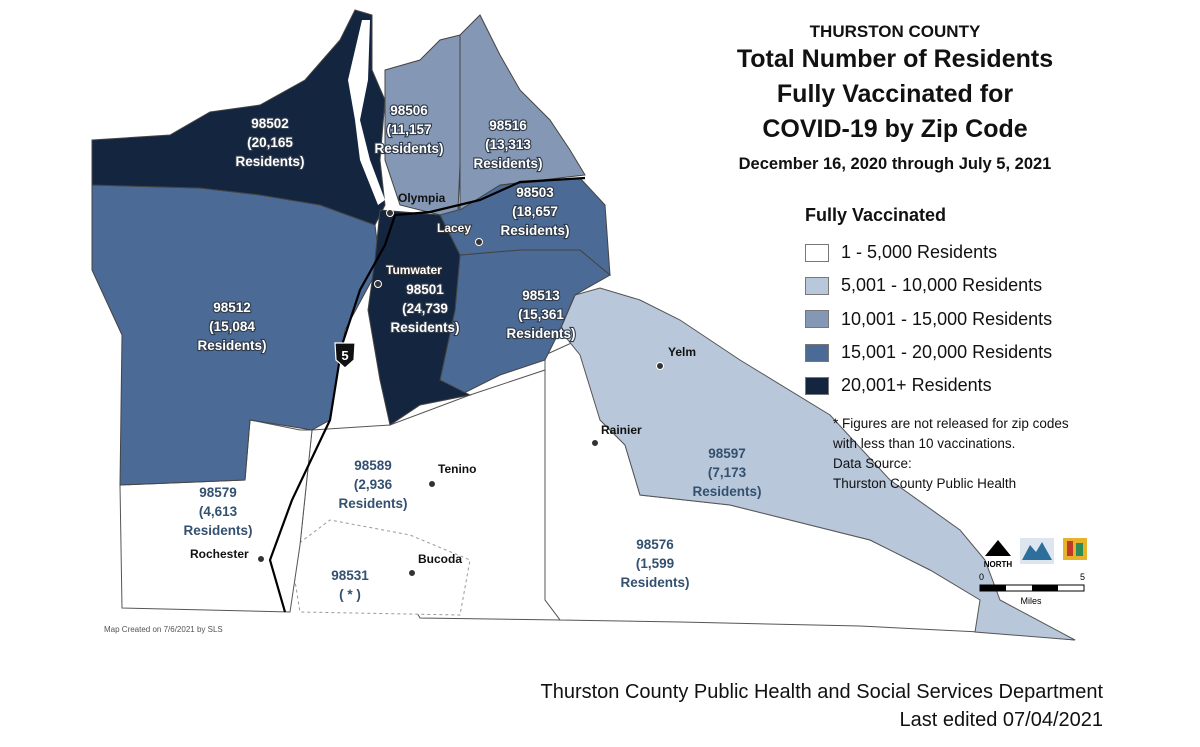 This screenshot has width=1200, height=747. I want to click on zip-label-zip: 98512, so click(232, 307).